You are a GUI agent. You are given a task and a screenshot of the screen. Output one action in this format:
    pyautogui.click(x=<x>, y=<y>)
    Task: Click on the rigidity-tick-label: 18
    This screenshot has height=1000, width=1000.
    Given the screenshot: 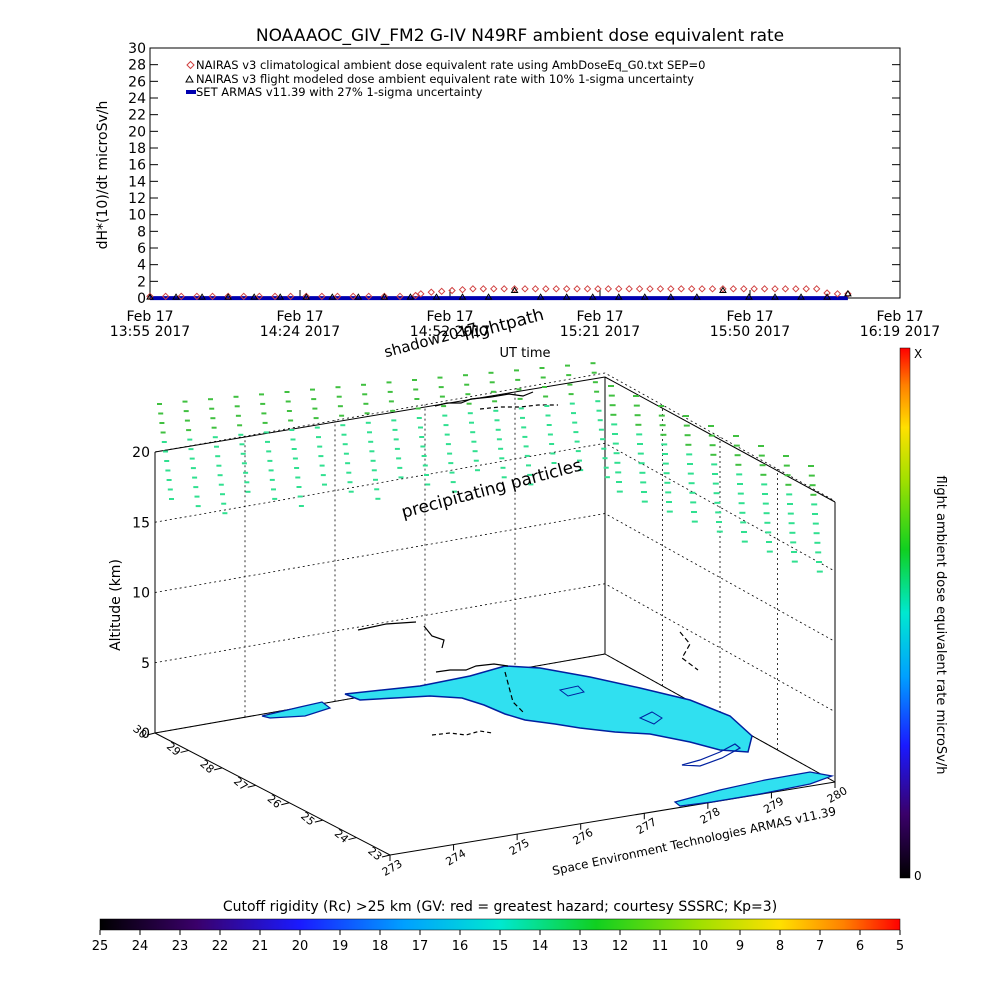 What is the action you would take?
    pyautogui.click(x=380, y=946)
    